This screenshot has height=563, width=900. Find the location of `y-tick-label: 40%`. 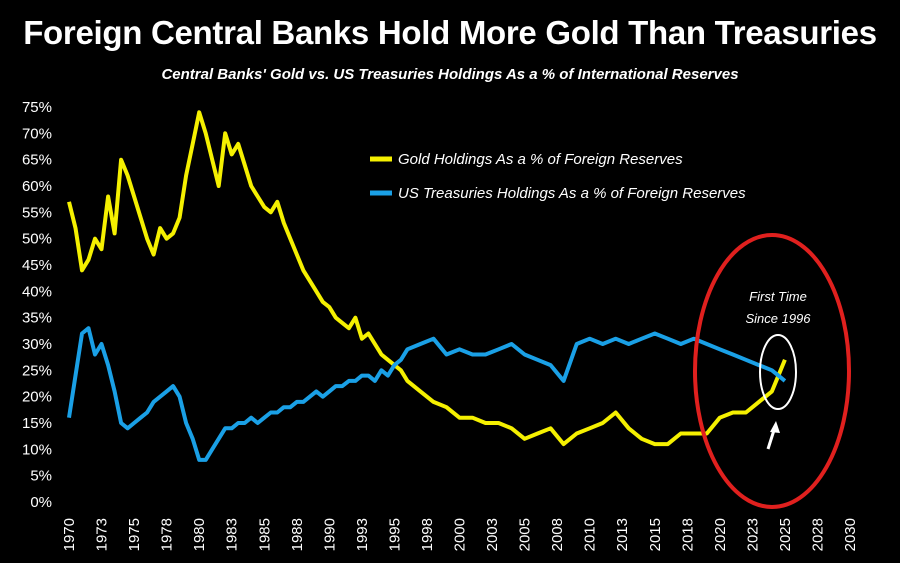

y-tick-label: 40% is located at coordinates (37, 291).